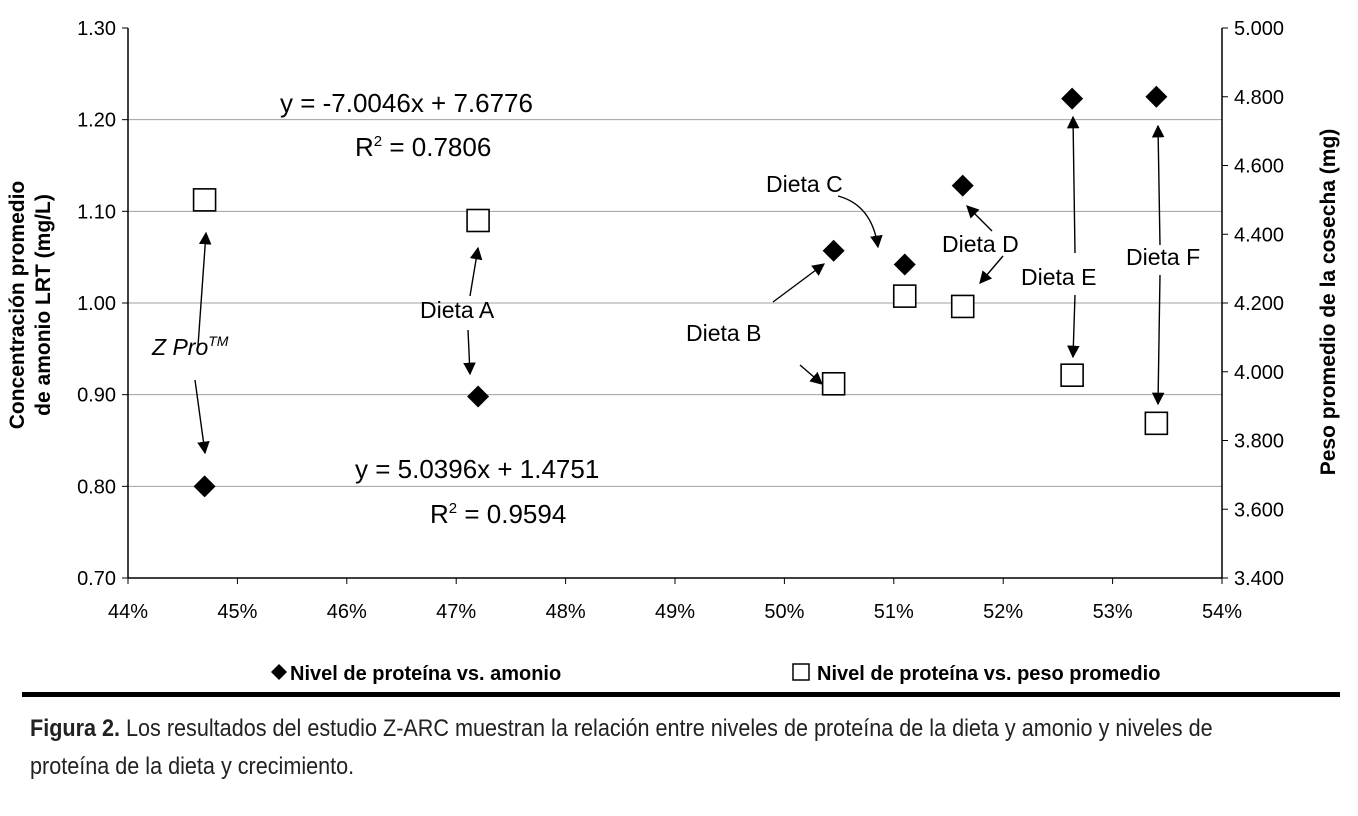  What do you see at coordinates (96, 304) in the screenshot?
I see `y-left-tick-label: 1.00` at bounding box center [96, 304].